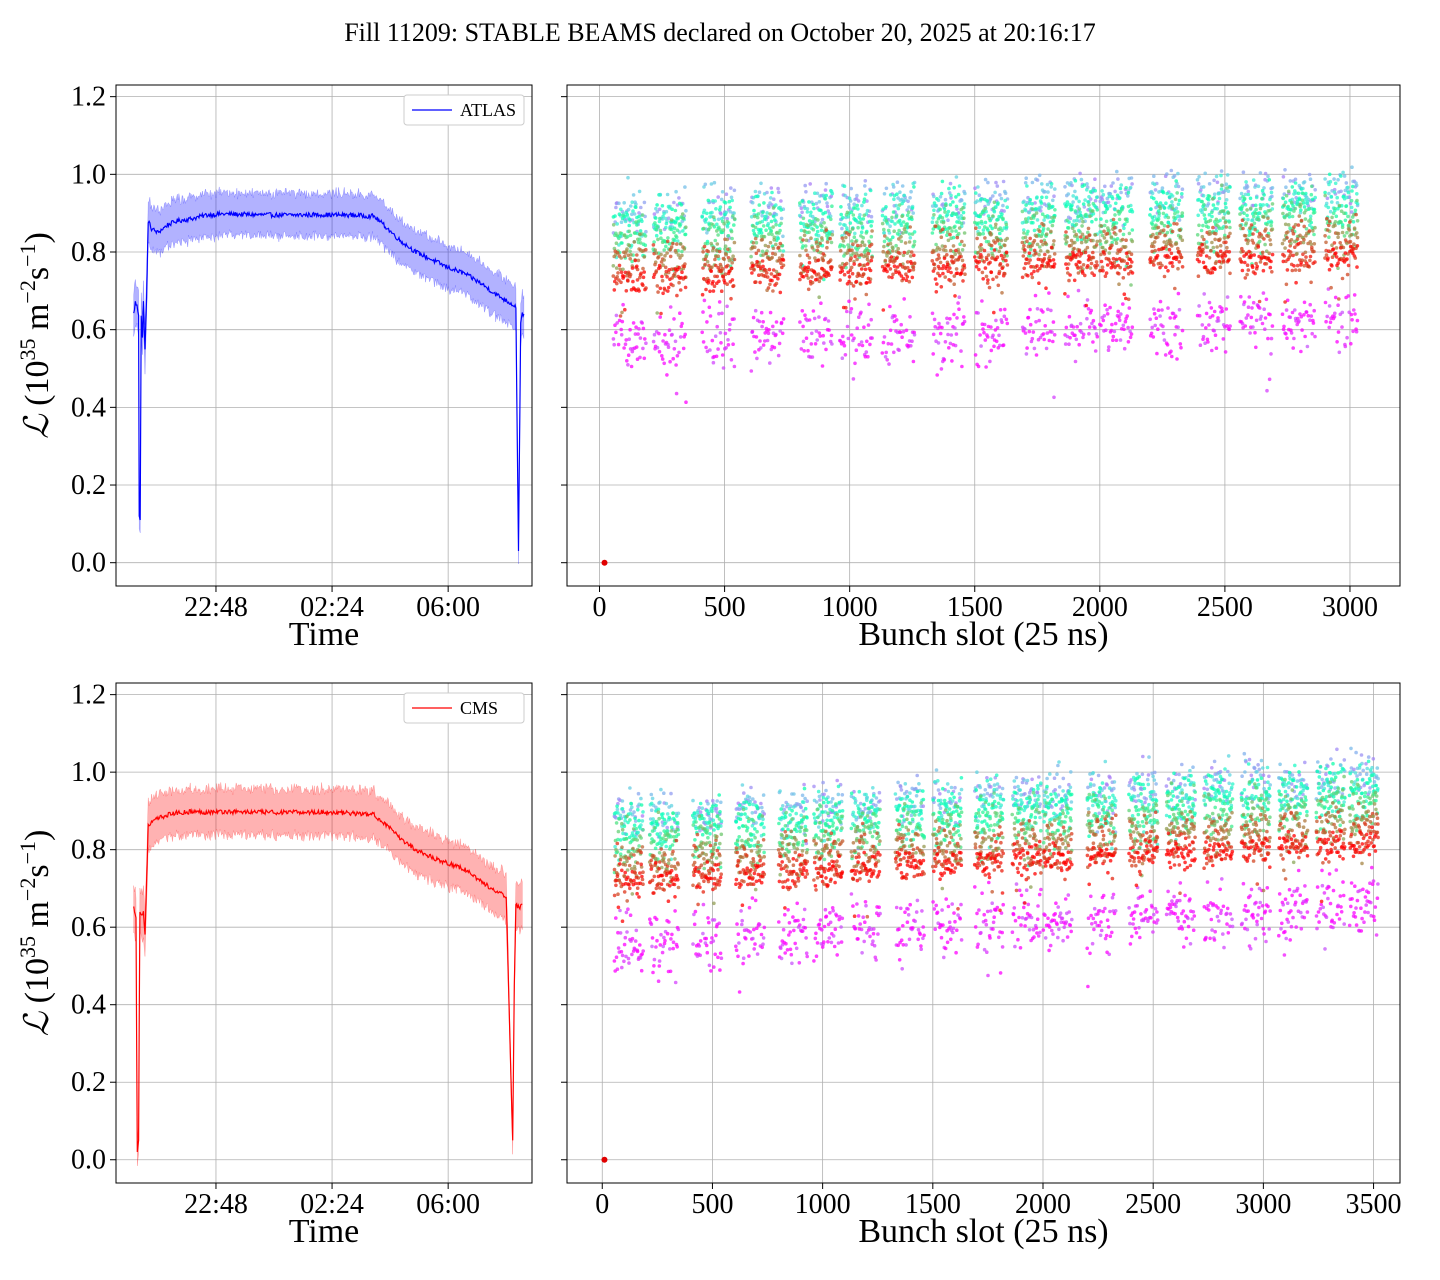 Image resolution: width=1440 pixels, height=1280 pixels. Describe the element at coordinates (88, 174) in the screenshot. I see `y-tick-label: 1.0` at that location.